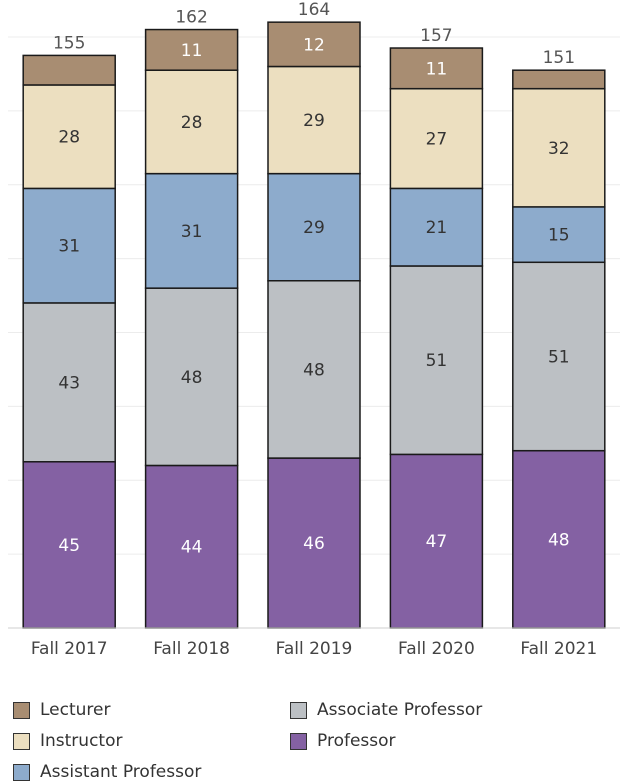  I want to click on data-label-instructor: 27, so click(437, 140).